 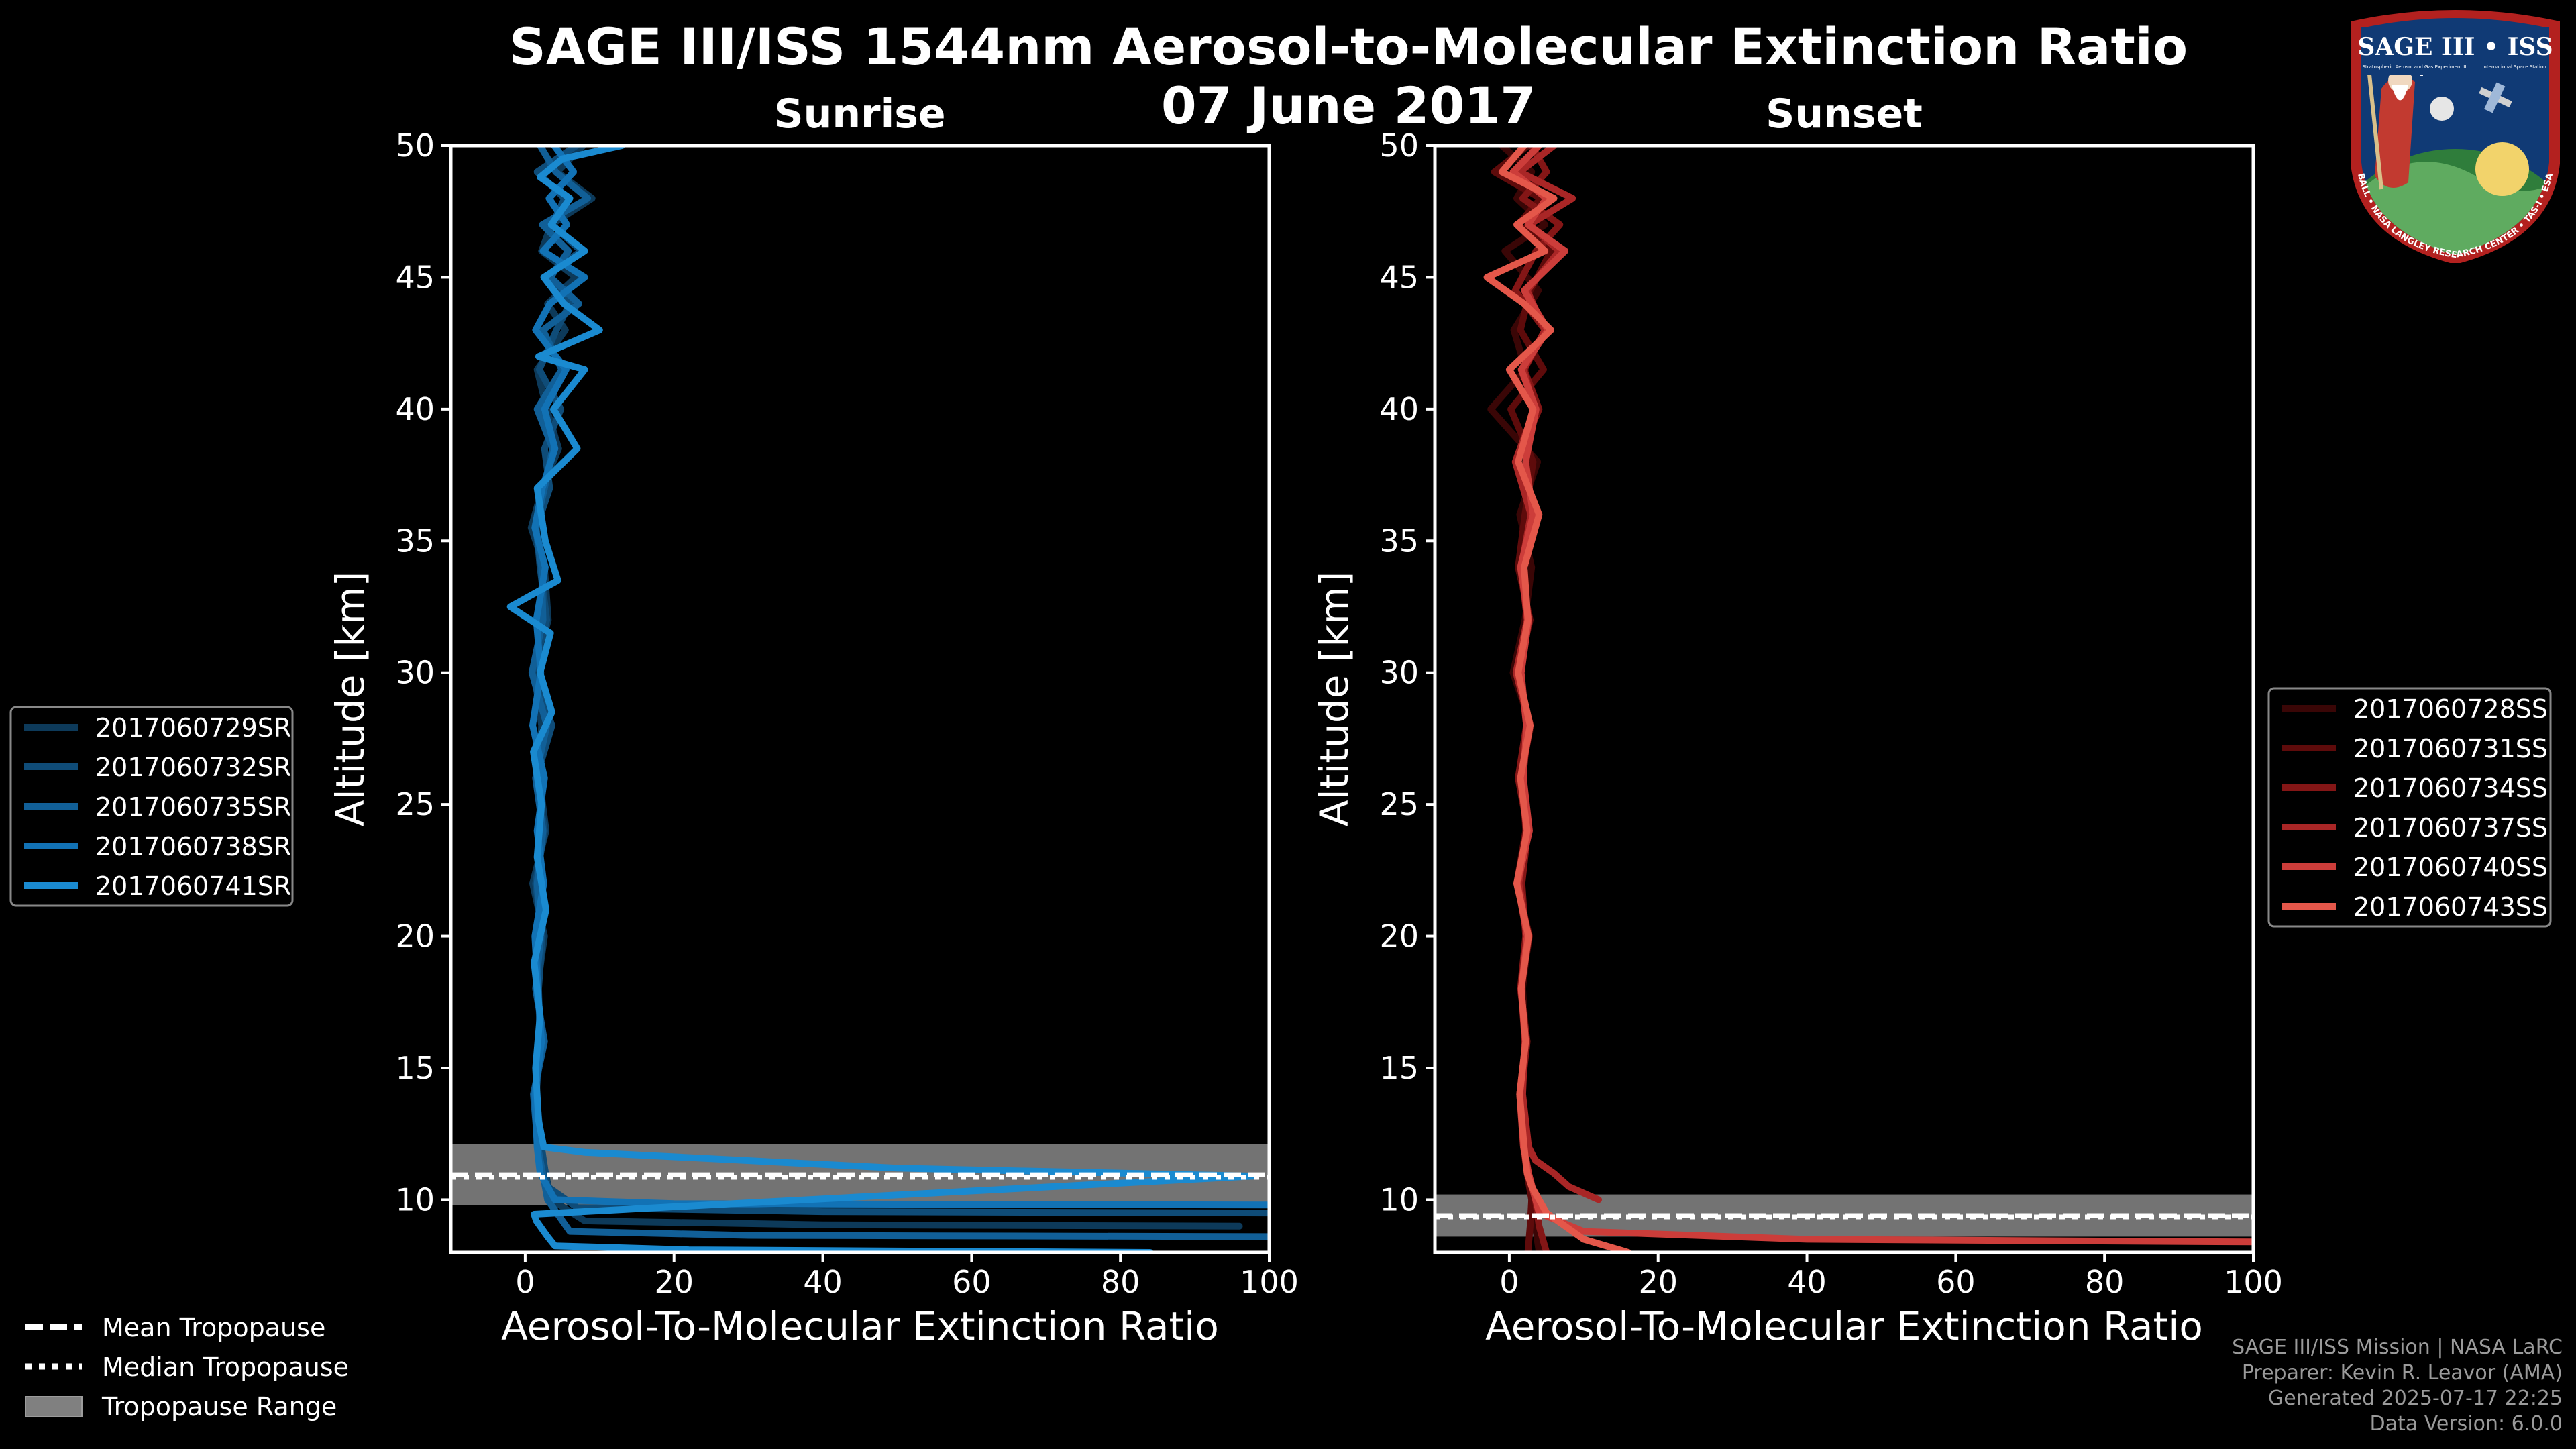 What do you see at coordinates (213, 1327) in the screenshot?
I see `mean-tropopause-label: Mean Tropopause` at bounding box center [213, 1327].